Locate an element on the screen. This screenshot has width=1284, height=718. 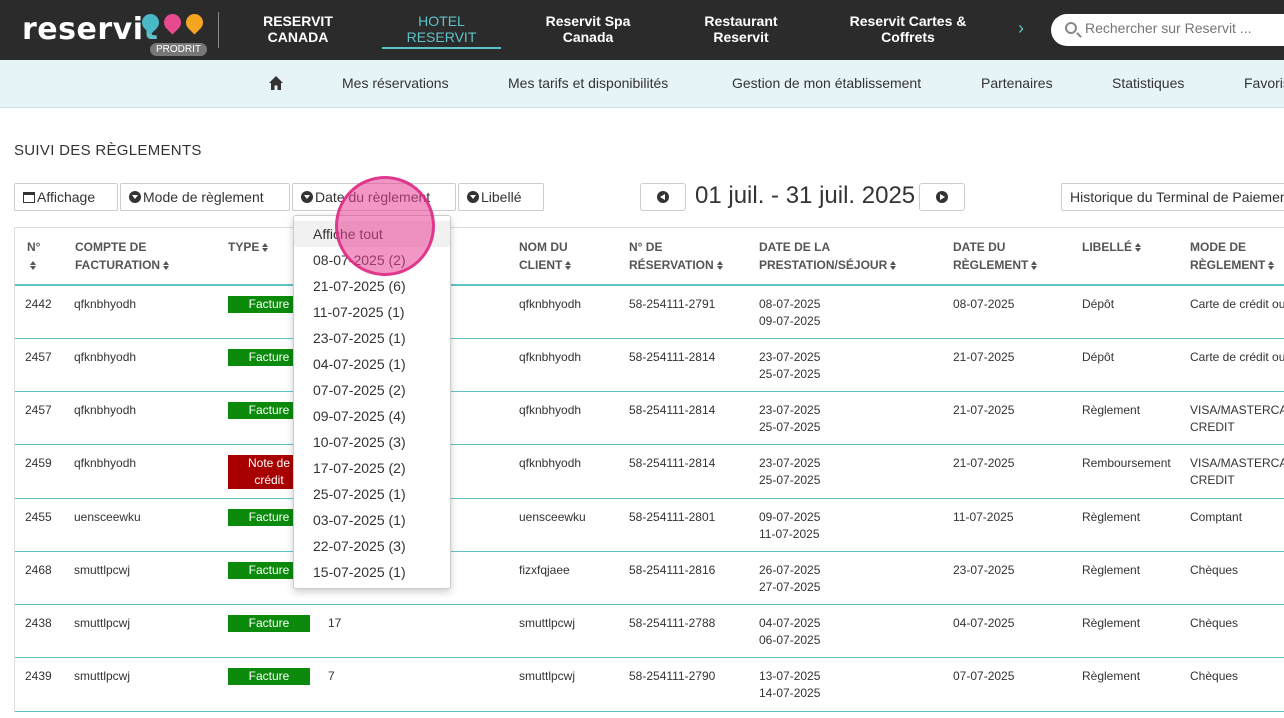
next-period-button is located at coordinates (942, 197).